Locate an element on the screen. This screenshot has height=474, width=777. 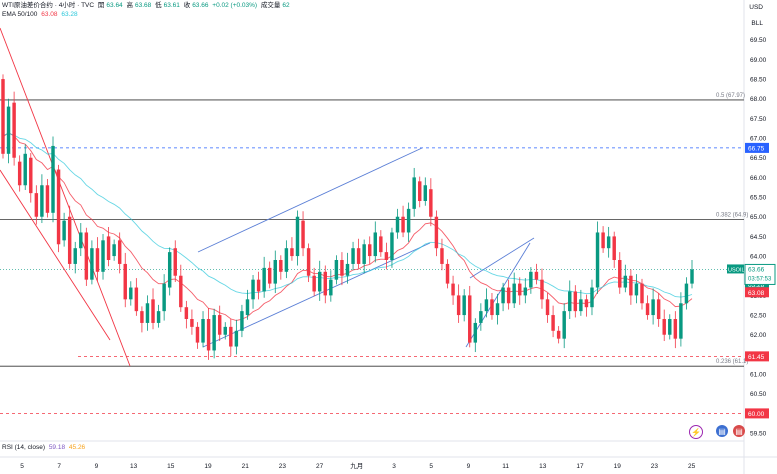
rsi-value-1: 59.18 is located at coordinates (57, 447).